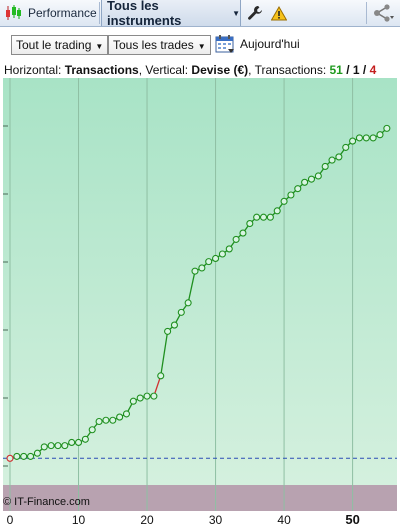 This screenshot has height=530, width=400. I want to click on instruments-label: Tous les instruments, so click(144, 14).